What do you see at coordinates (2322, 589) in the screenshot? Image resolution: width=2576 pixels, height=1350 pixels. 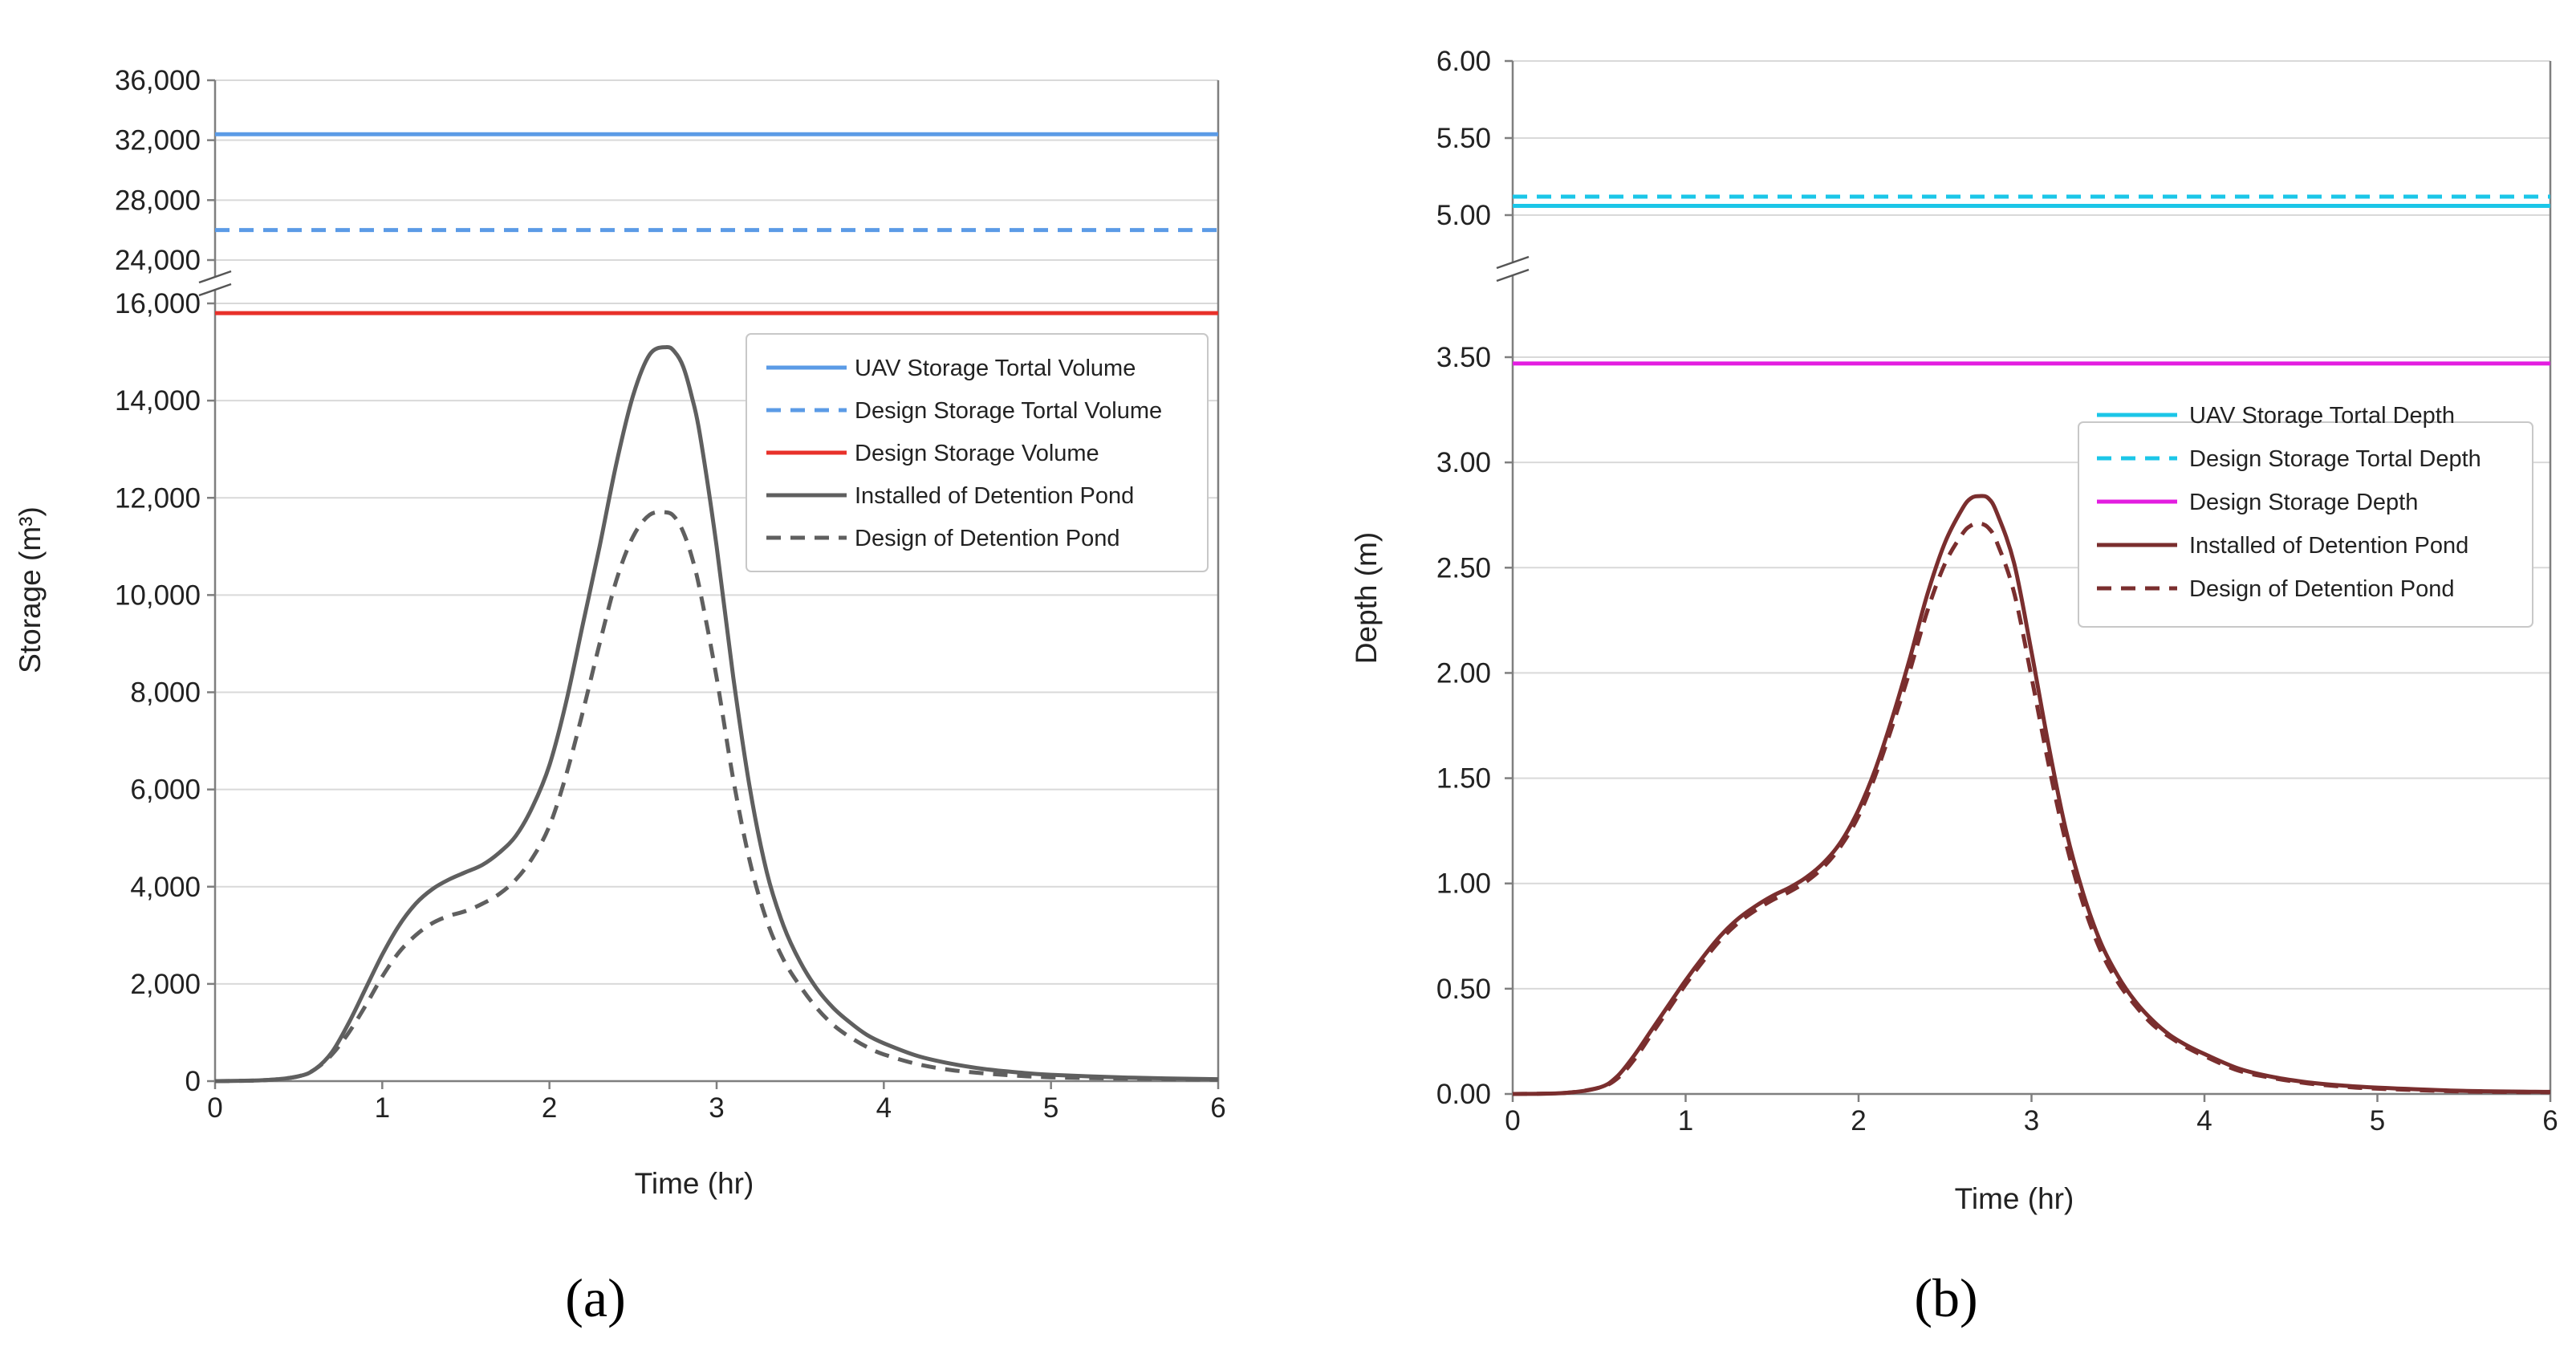 I see `panel-b-legend-label: Design of Detention Pond` at bounding box center [2322, 589].